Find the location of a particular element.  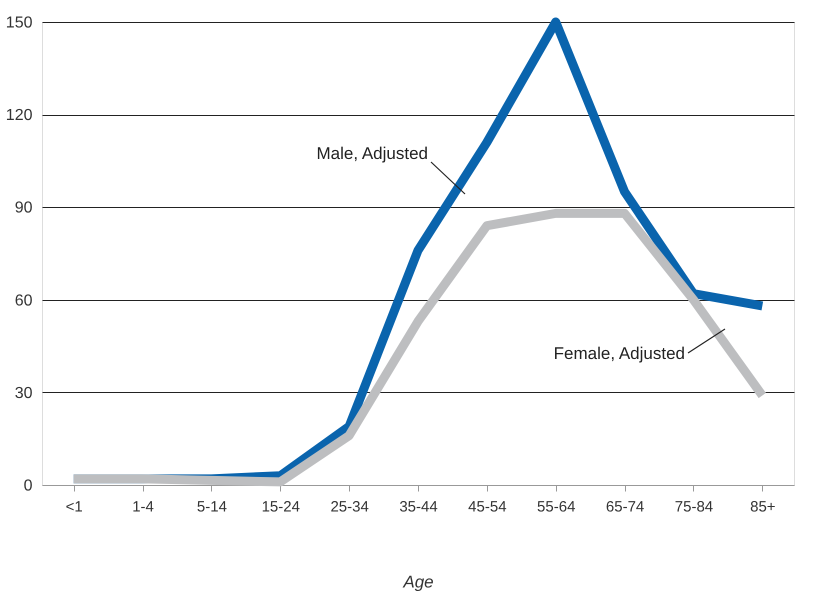

x-tick-label: 35-44 is located at coordinates (418, 507).